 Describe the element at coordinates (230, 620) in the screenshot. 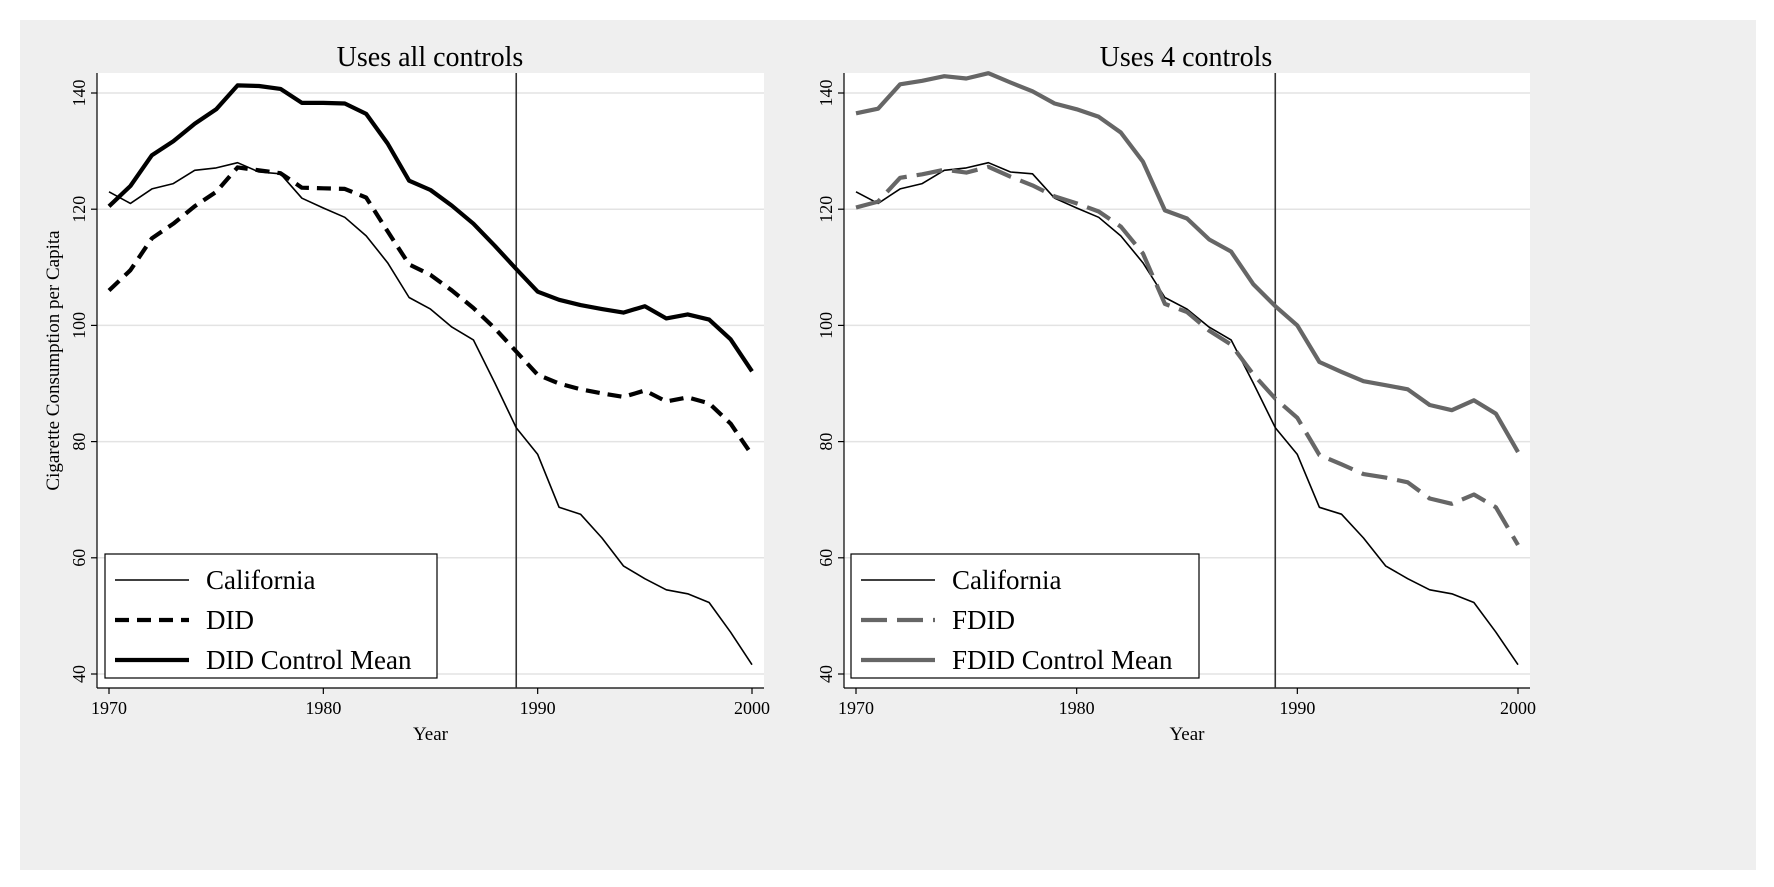

I see `legend-label-did: DID` at that location.